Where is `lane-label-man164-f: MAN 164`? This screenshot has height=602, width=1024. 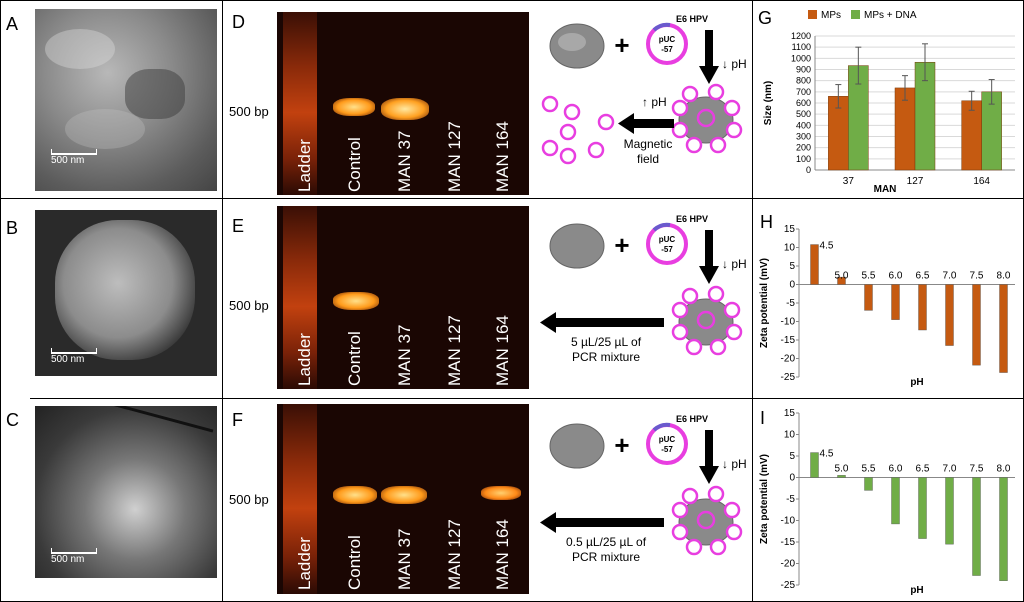
lane-label-man164-f: MAN 164 is located at coordinates (502, 554).